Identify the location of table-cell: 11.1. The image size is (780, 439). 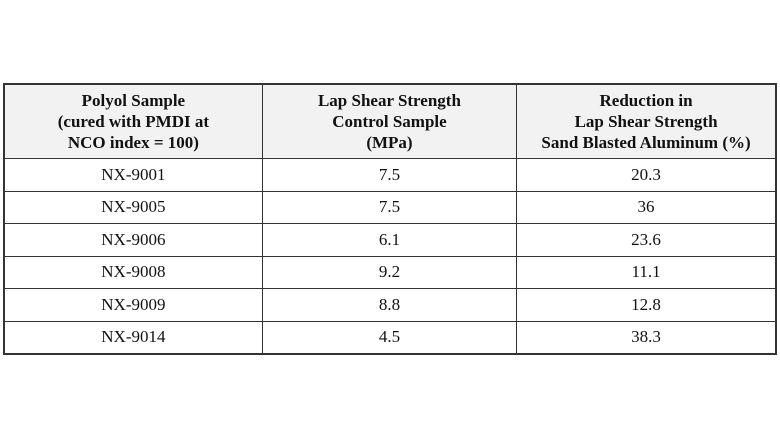
(646, 272).